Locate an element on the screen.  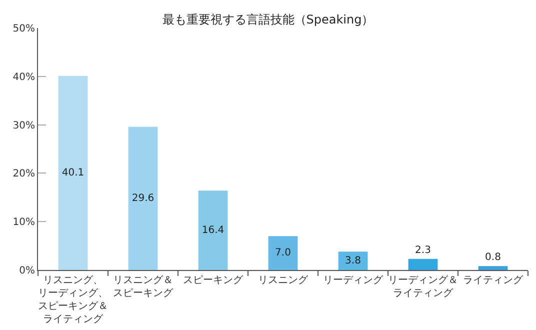
y-tick-label: 50% is located at coordinates (23, 29).